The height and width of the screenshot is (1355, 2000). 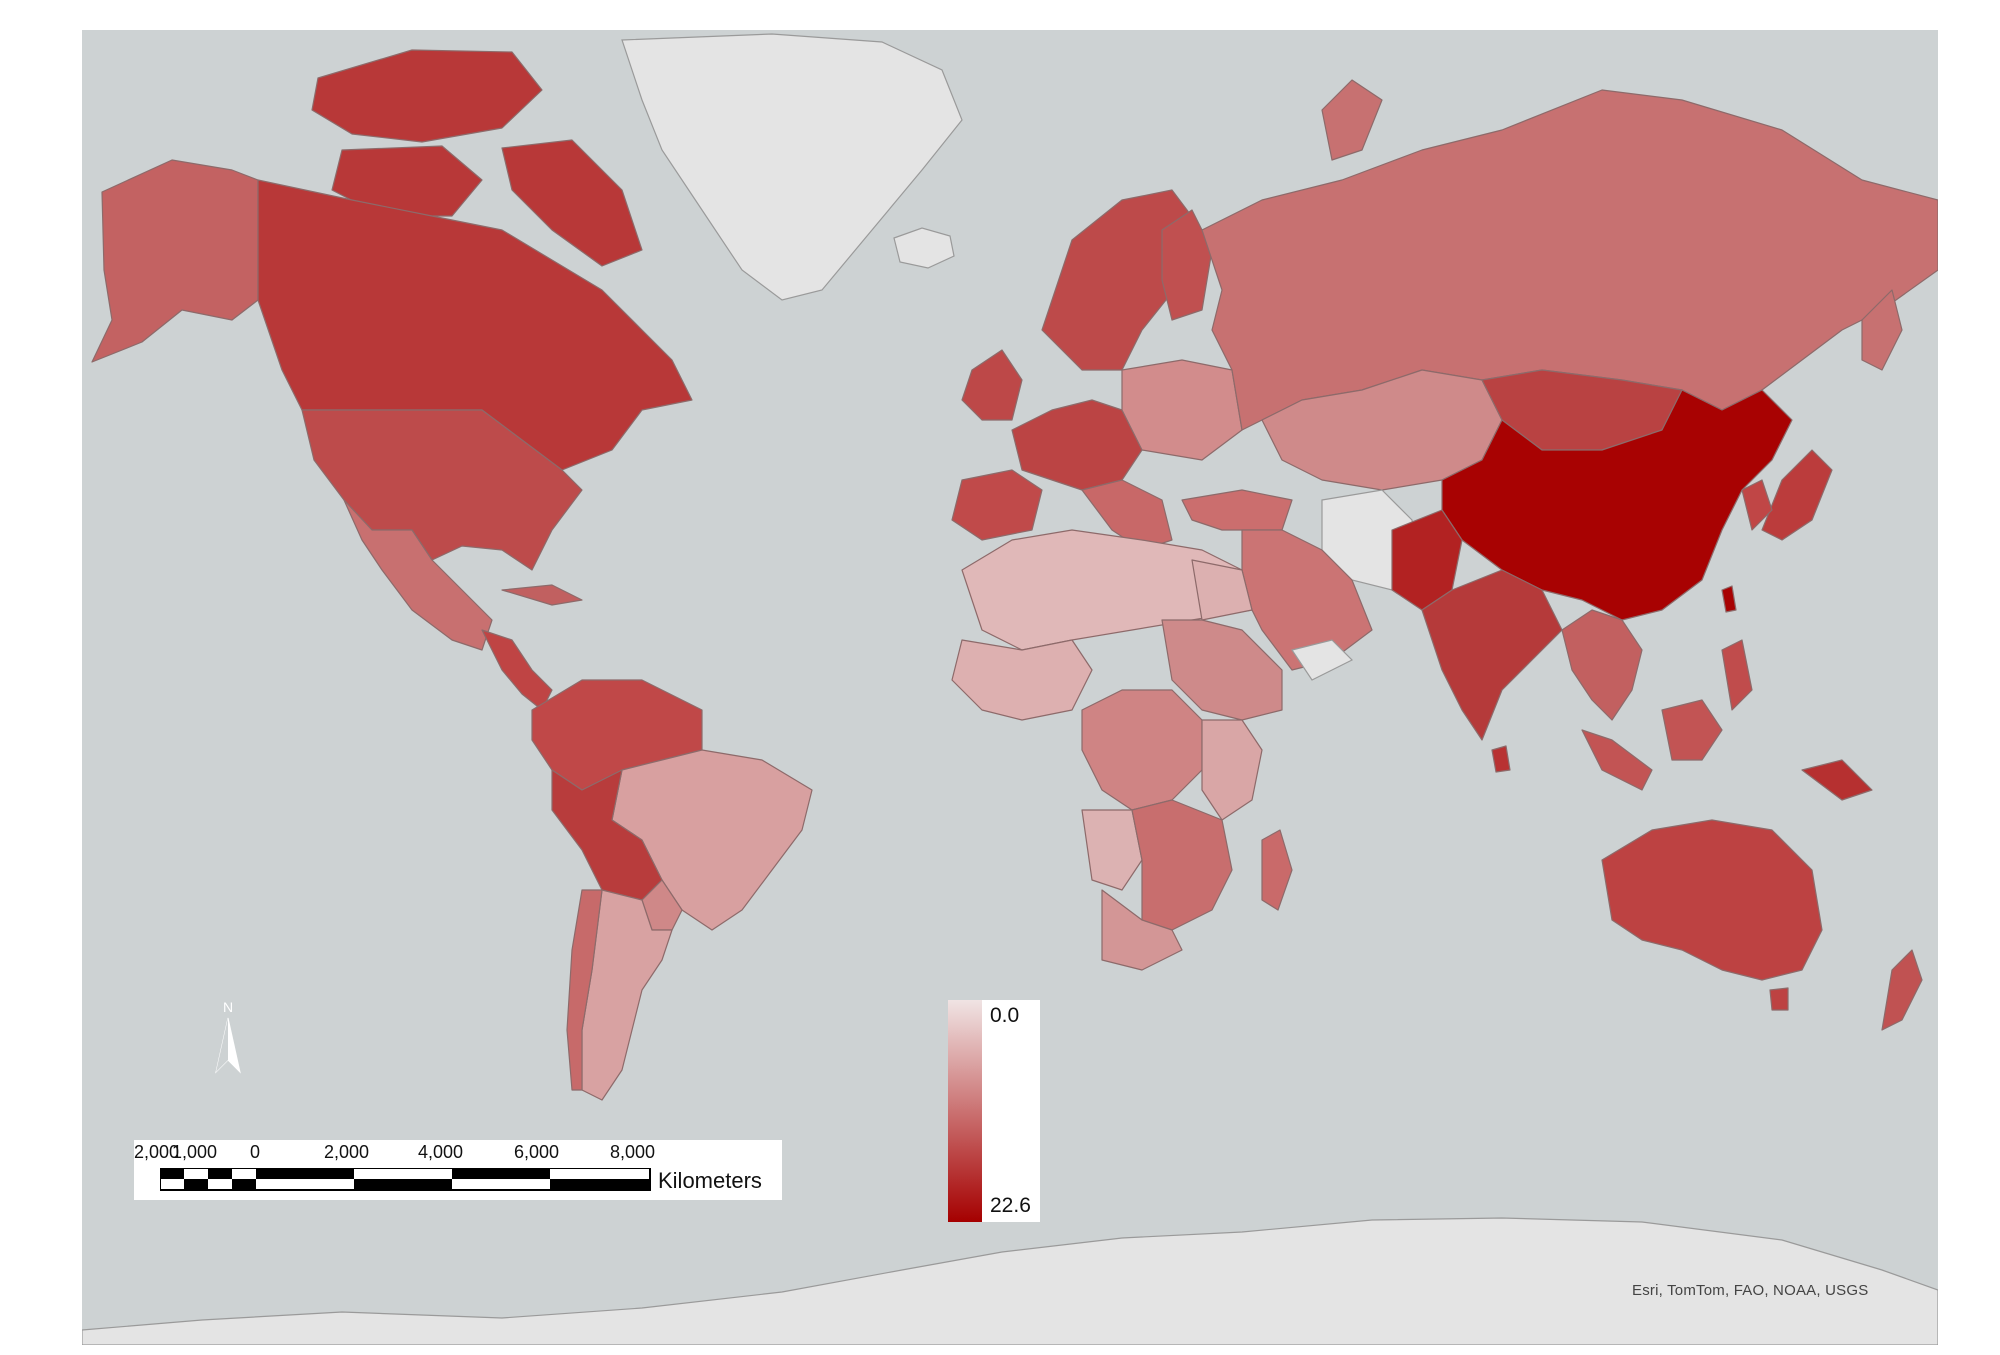 I want to click on turkey, so click(x=1237, y=510).